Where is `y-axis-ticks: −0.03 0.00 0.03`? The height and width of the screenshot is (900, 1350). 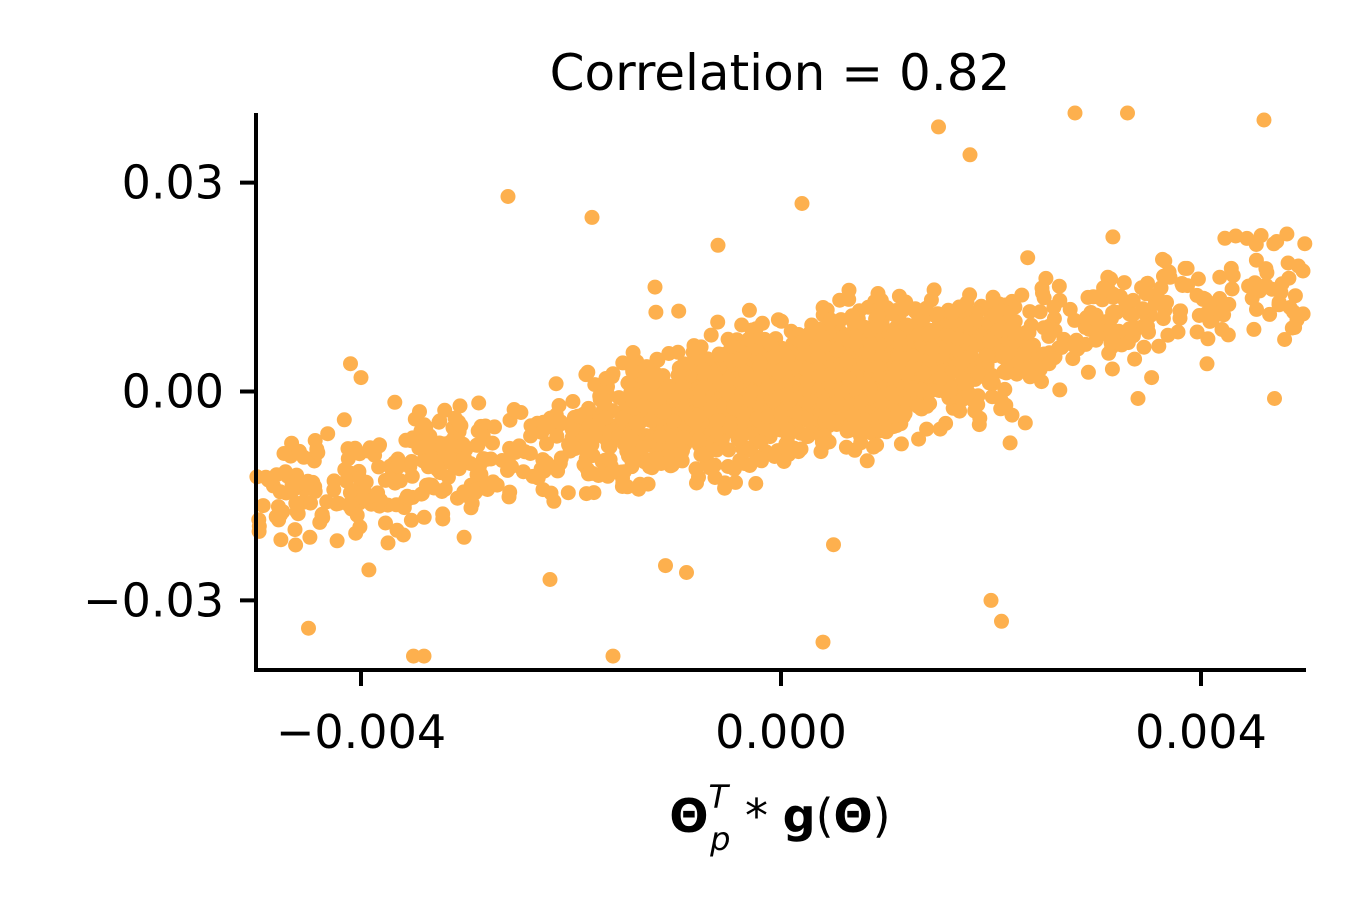 y-axis-ticks: −0.03 0.00 0.03 is located at coordinates (169, 391).